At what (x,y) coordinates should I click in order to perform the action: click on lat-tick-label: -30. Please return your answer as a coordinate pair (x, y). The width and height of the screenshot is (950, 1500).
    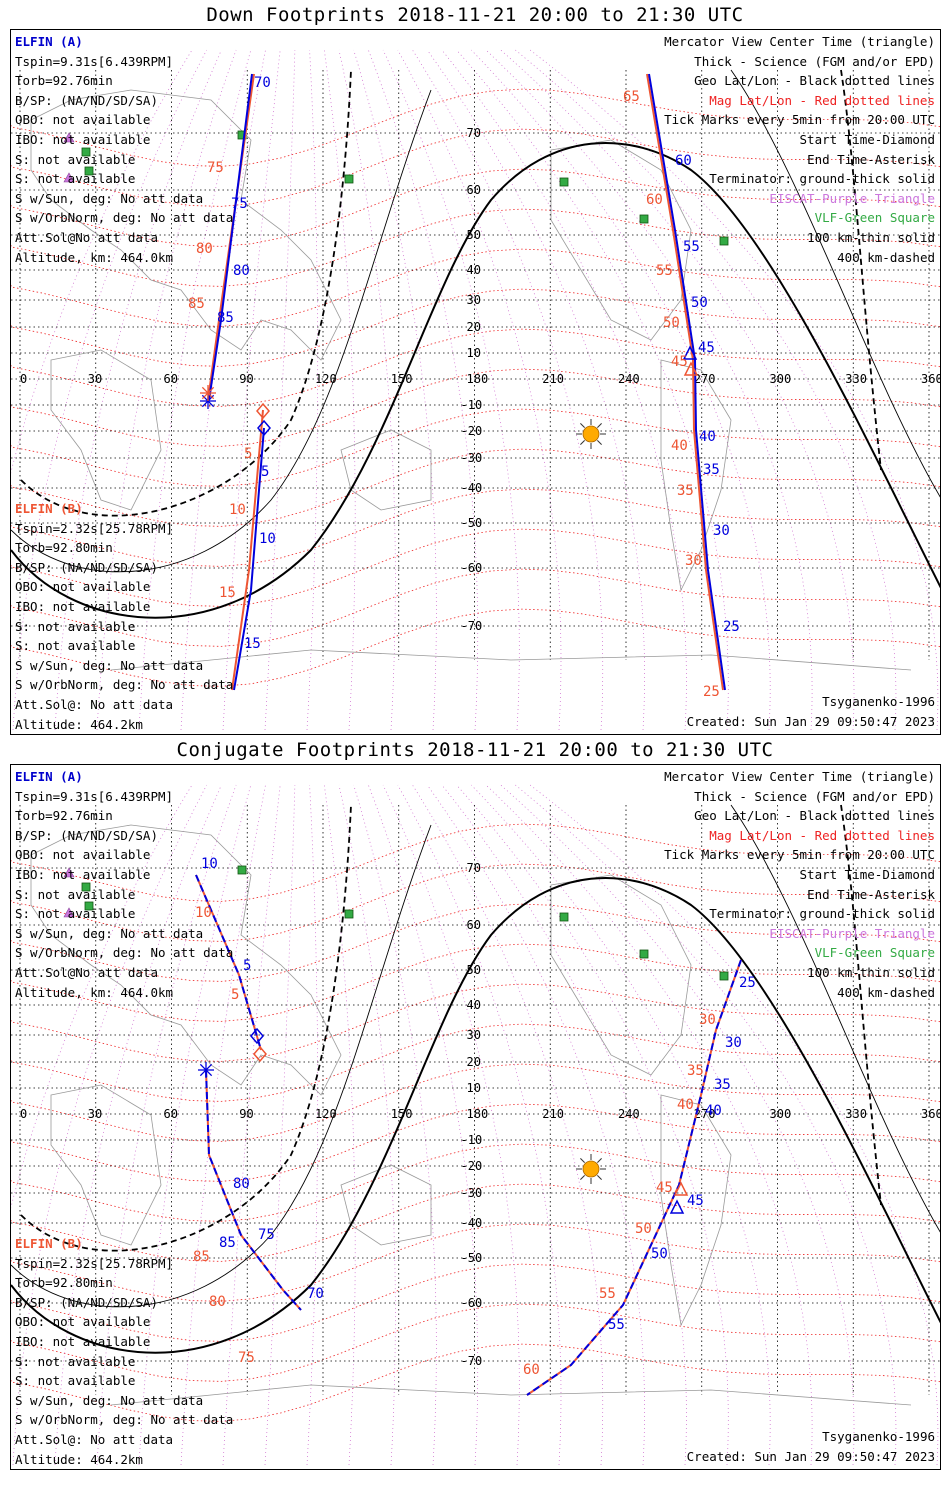
    Looking at the image, I should click on (472, 458).